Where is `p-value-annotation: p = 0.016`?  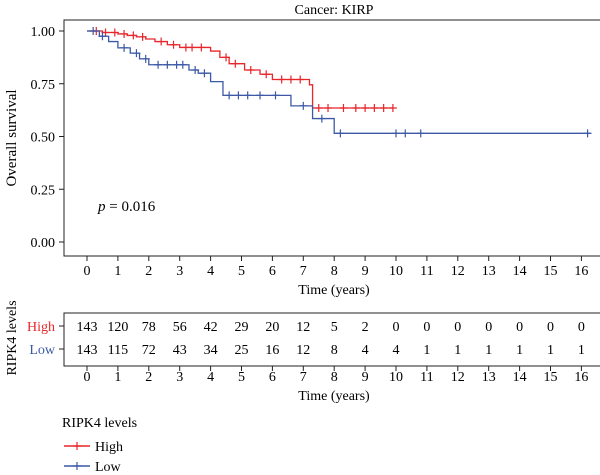 p-value-annotation: p = 0.016 is located at coordinates (126, 207).